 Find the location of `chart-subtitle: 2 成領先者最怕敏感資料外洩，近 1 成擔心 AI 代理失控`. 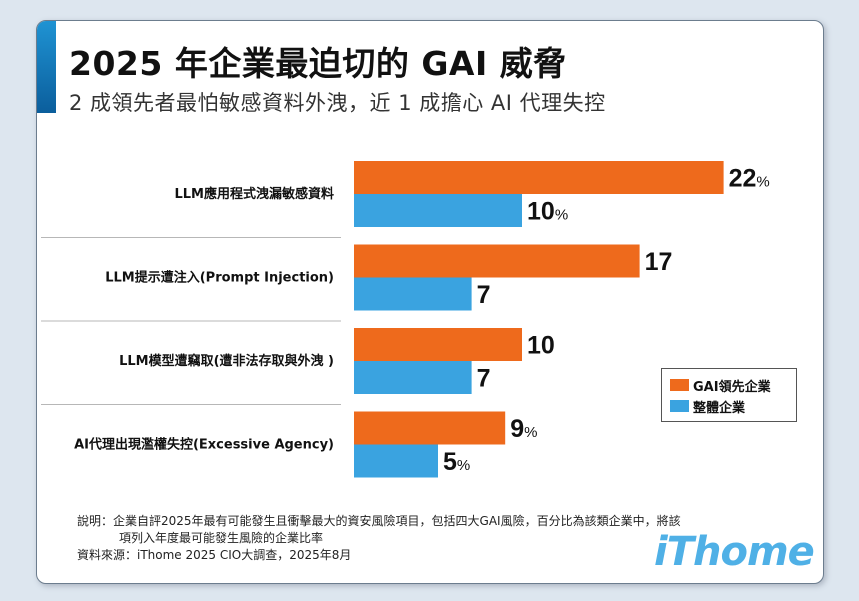

chart-subtitle: 2 成領先者最怕敏感資料外洩，近 1 成擔心 AI 代理失控 is located at coordinates (337, 103).